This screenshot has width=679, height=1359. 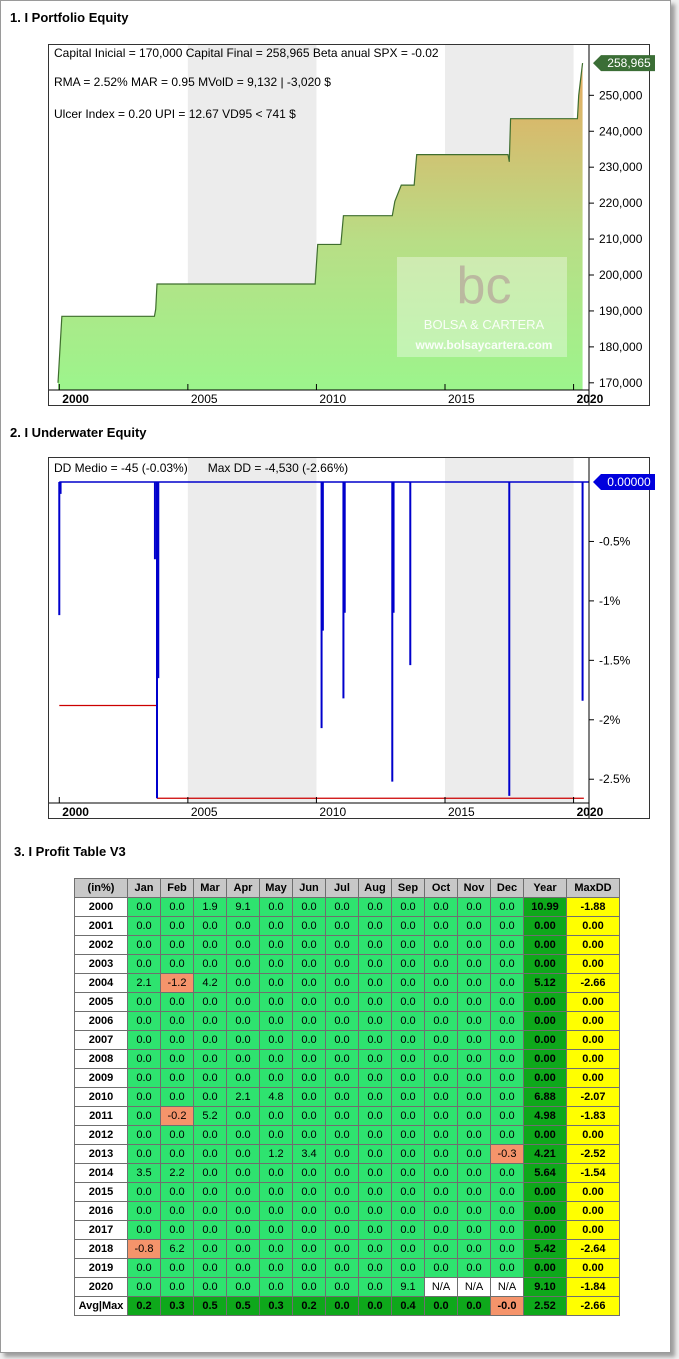 I want to click on underwater-y-tick-label: -1%, so click(x=610, y=601).